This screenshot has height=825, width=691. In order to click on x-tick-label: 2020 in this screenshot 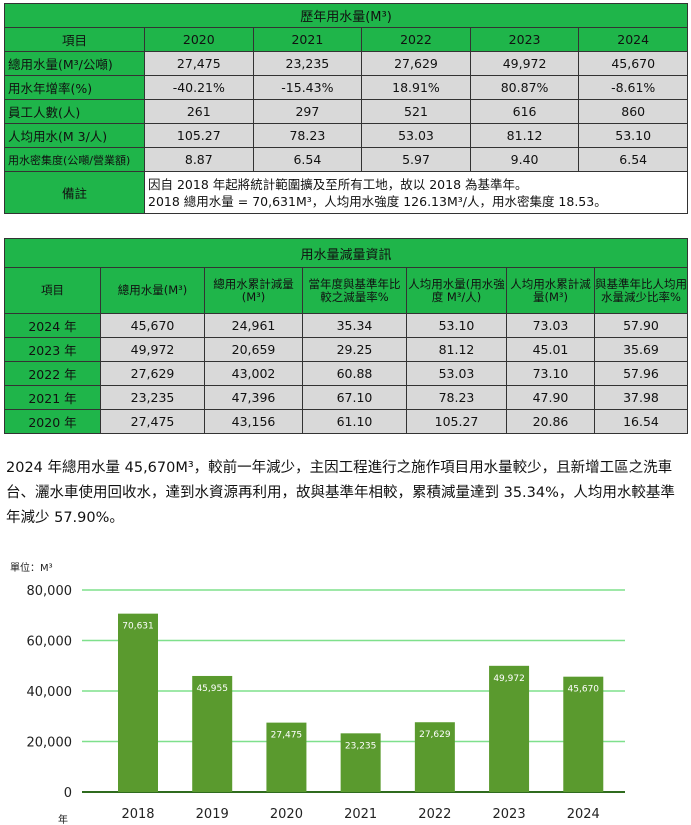, I will do `click(286, 814)`.